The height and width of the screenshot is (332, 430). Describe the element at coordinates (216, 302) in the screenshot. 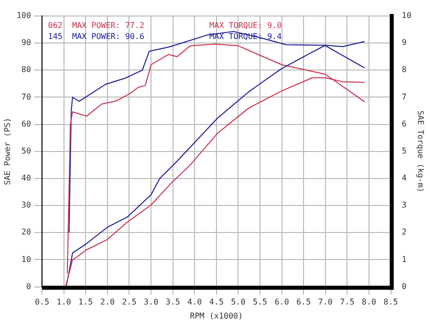

I see `x-tick-label: 4.5` at that location.